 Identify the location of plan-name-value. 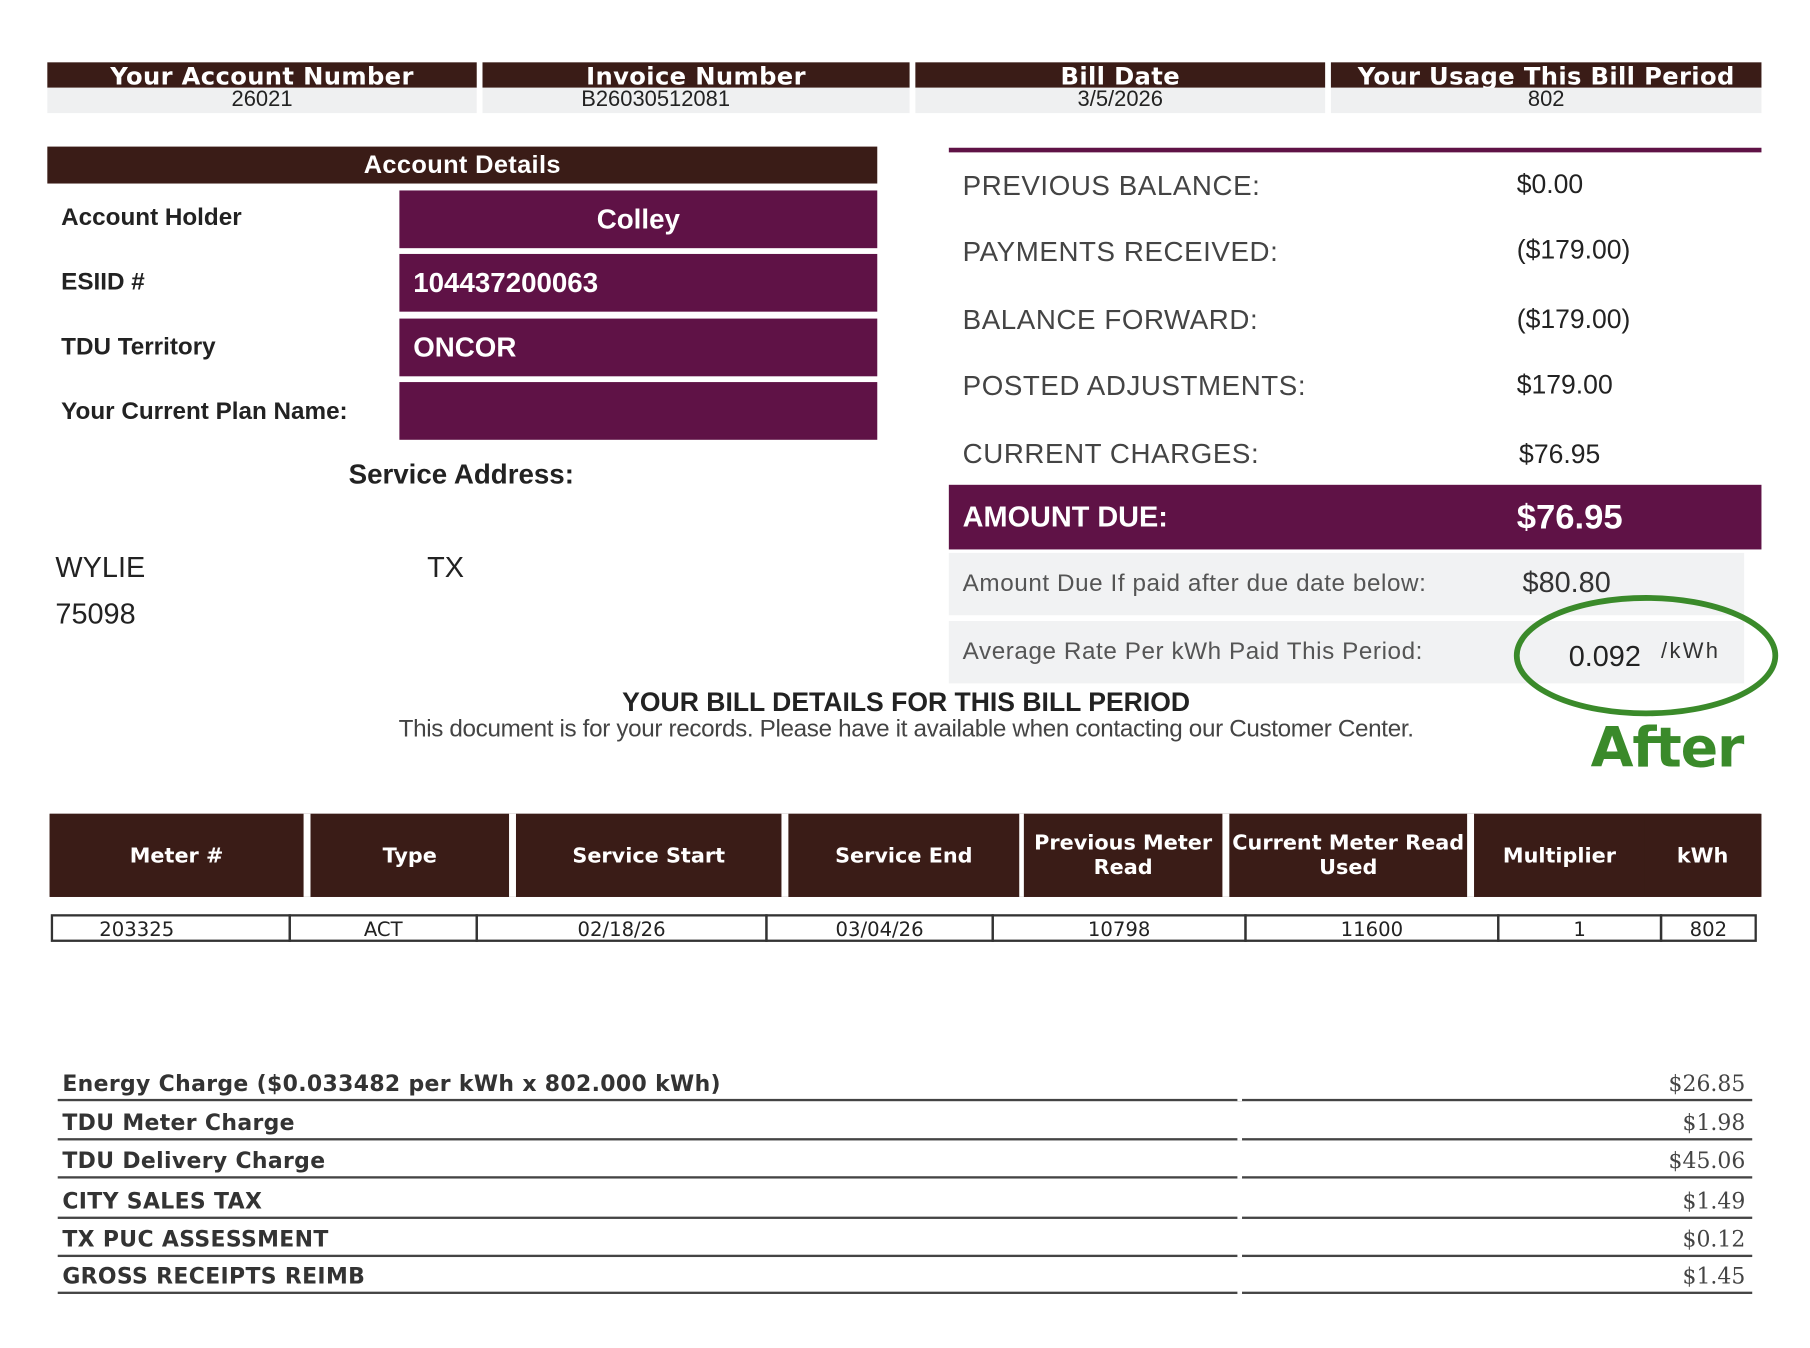
(638, 411).